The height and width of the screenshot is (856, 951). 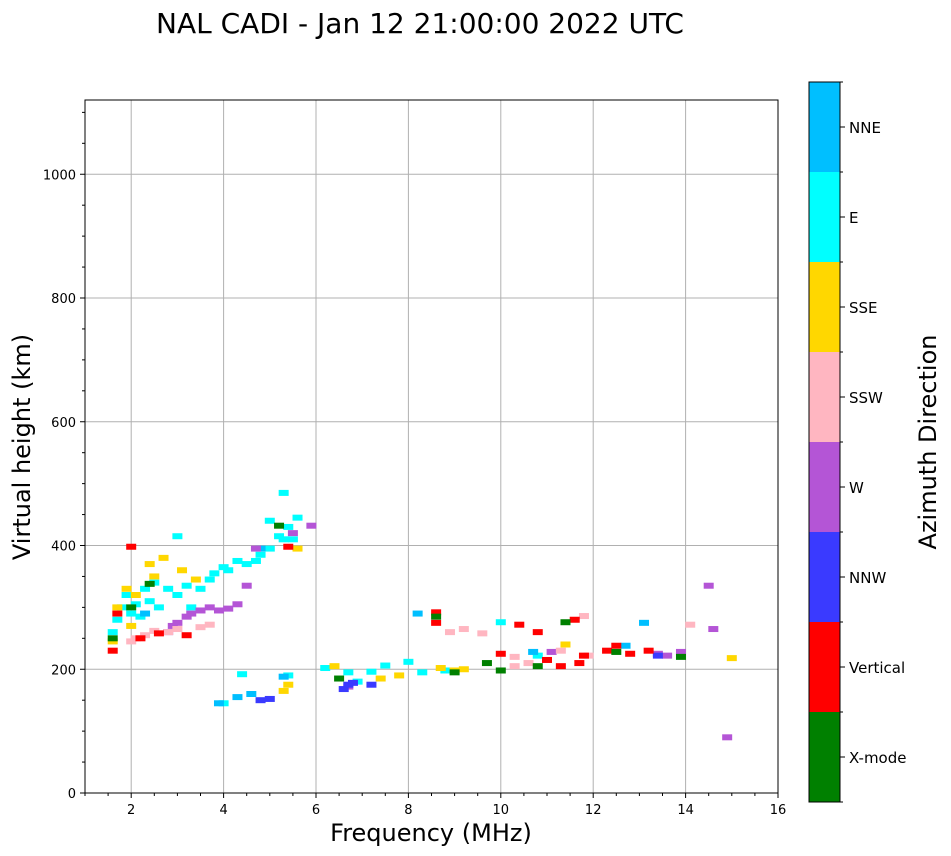 What do you see at coordinates (928, 442) in the screenshot?
I see `colorbar-label: Azimuth Direction` at bounding box center [928, 442].